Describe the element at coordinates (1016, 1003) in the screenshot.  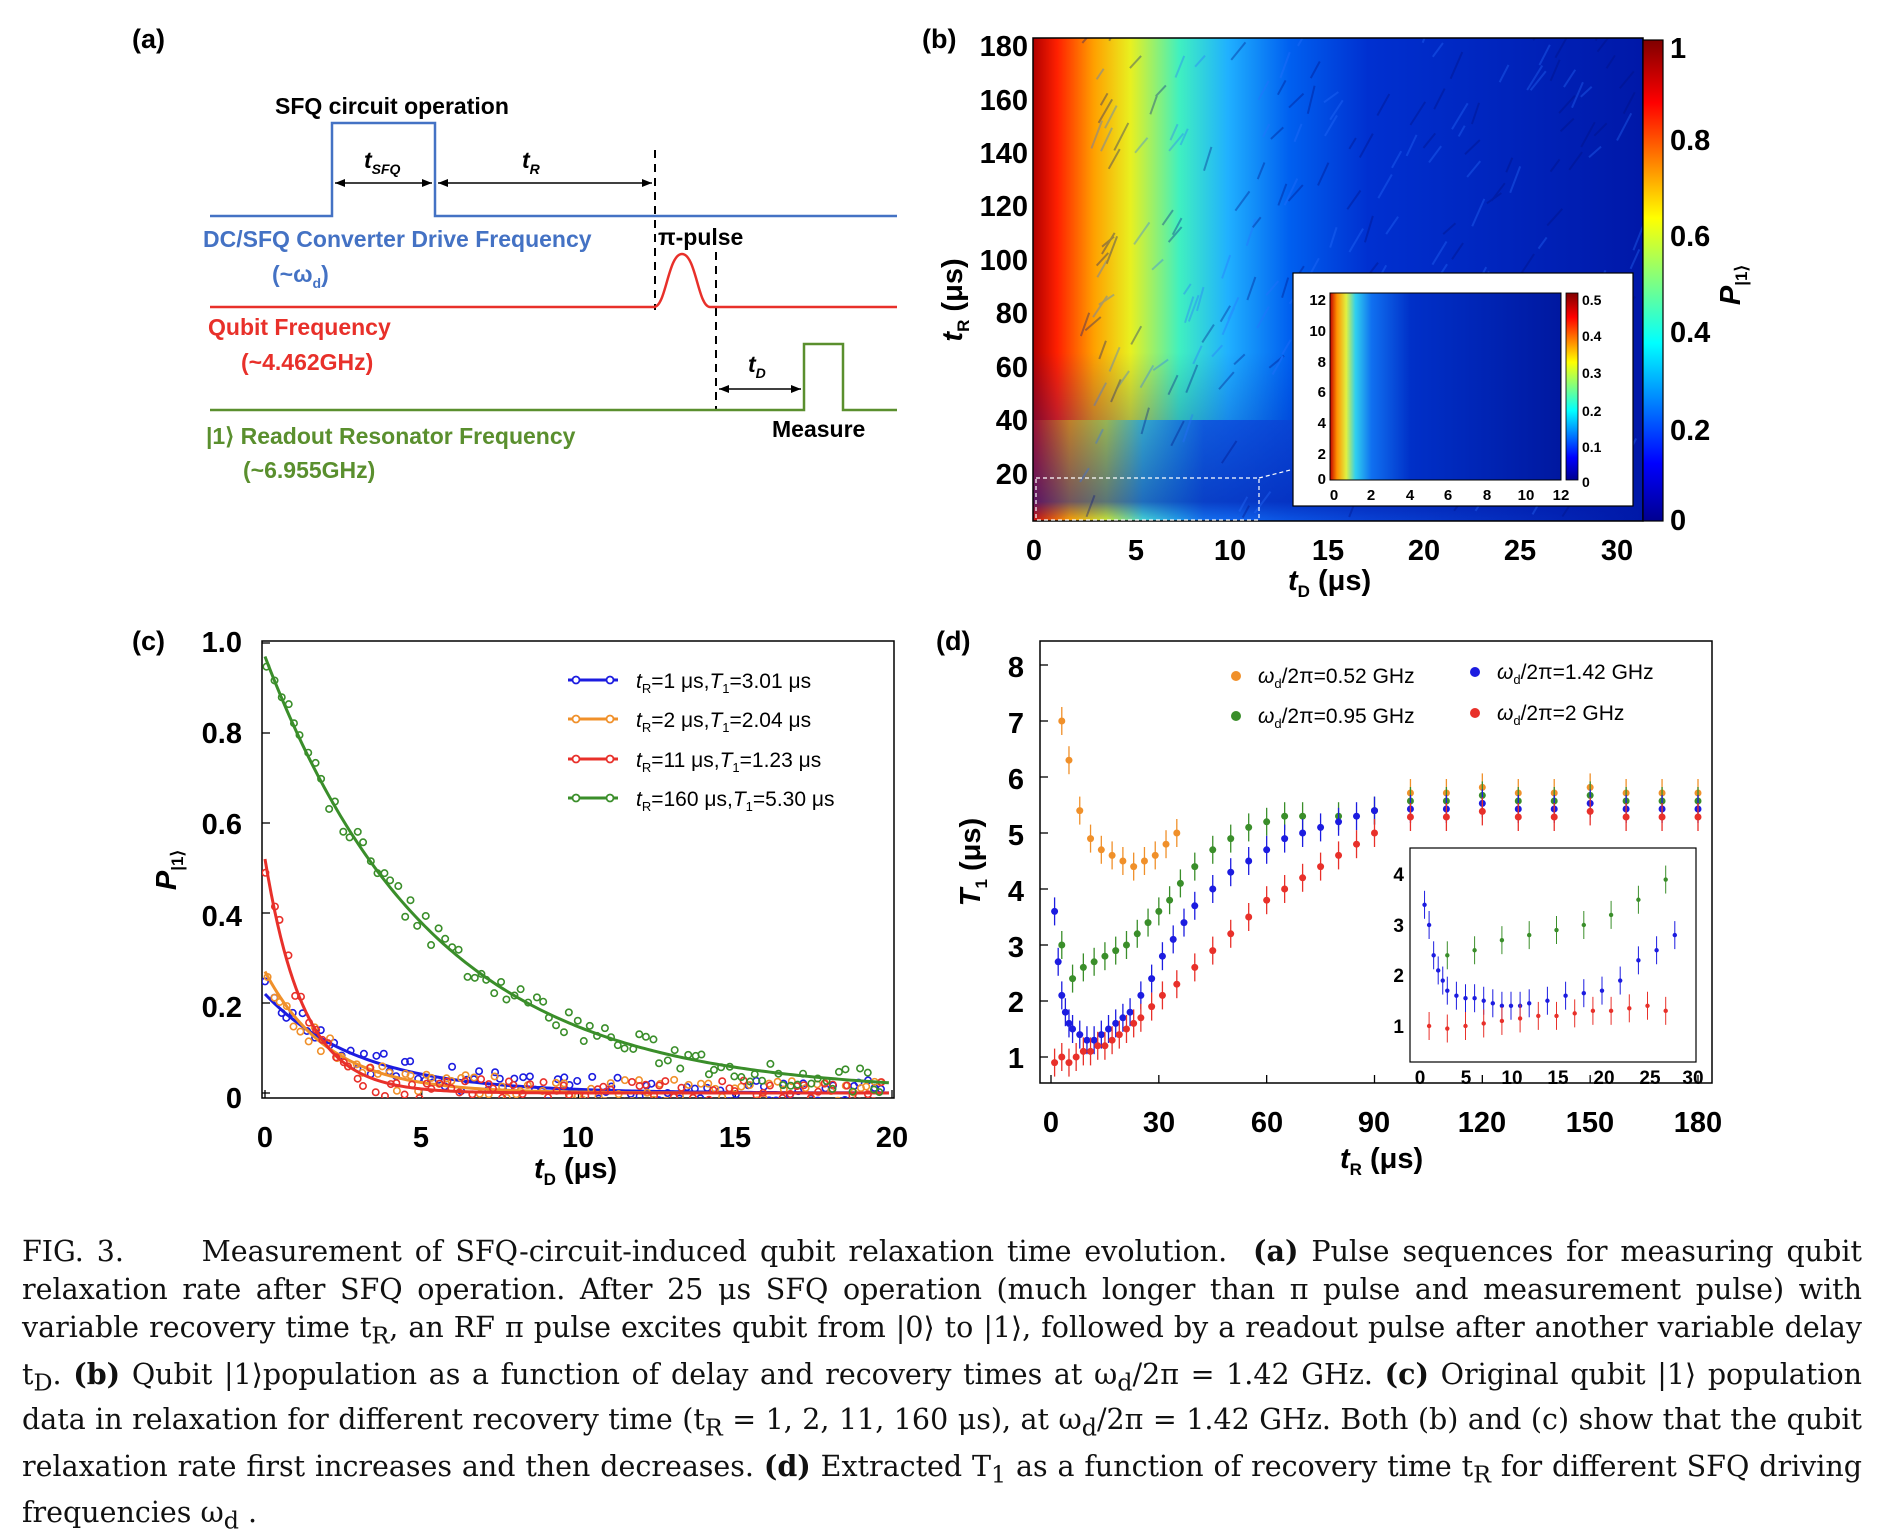
I see `svg-text: 2` at that location.